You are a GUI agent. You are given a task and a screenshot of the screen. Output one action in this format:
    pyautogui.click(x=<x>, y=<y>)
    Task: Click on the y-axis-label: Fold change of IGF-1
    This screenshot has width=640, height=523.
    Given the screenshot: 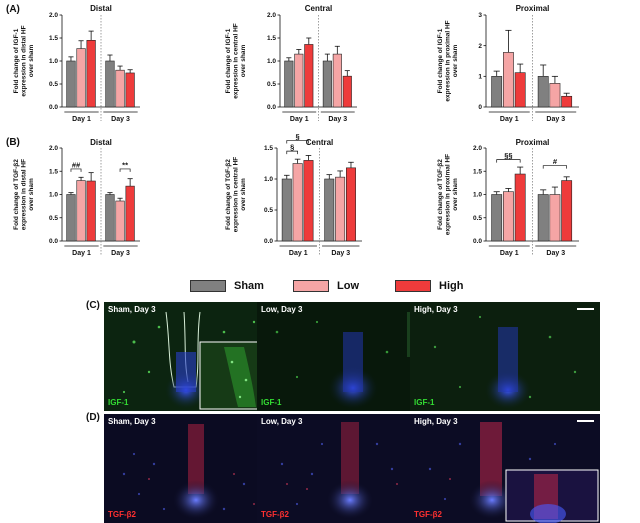 What is the action you would take?
    pyautogui.click(x=440, y=60)
    